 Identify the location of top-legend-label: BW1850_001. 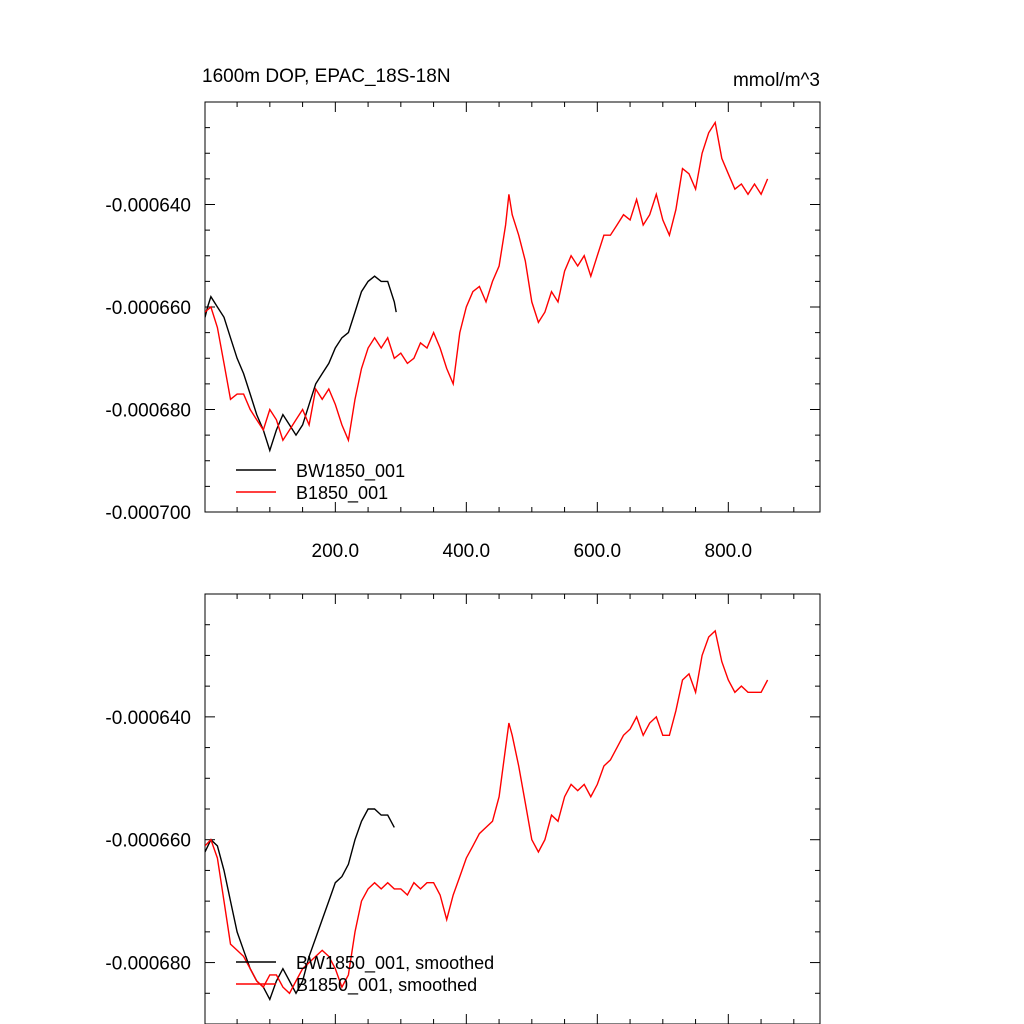
(350, 471).